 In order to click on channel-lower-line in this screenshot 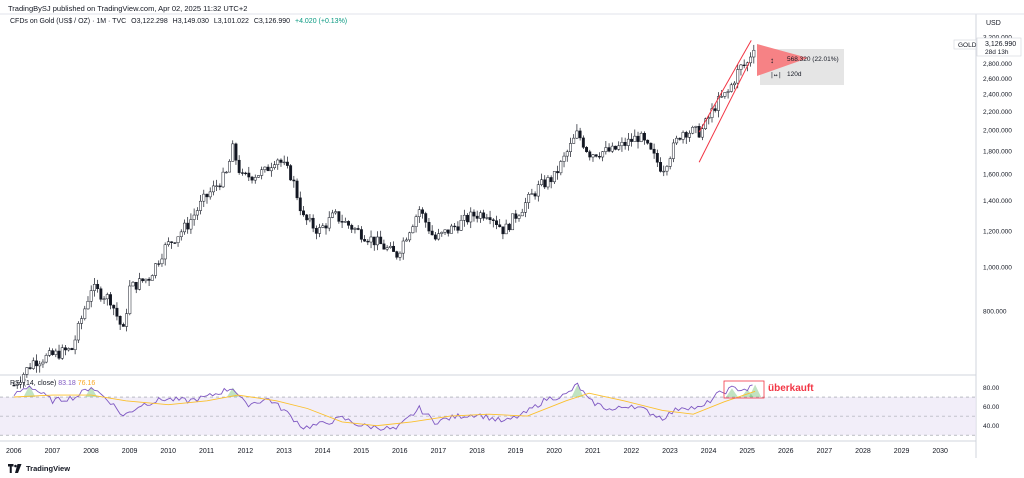, I will do `click(724, 112)`.